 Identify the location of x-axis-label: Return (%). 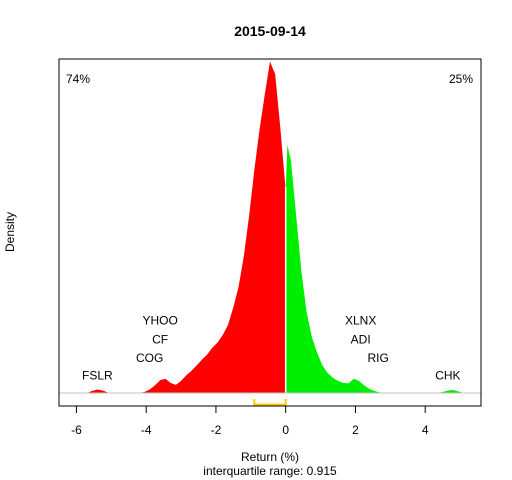
(270, 457).